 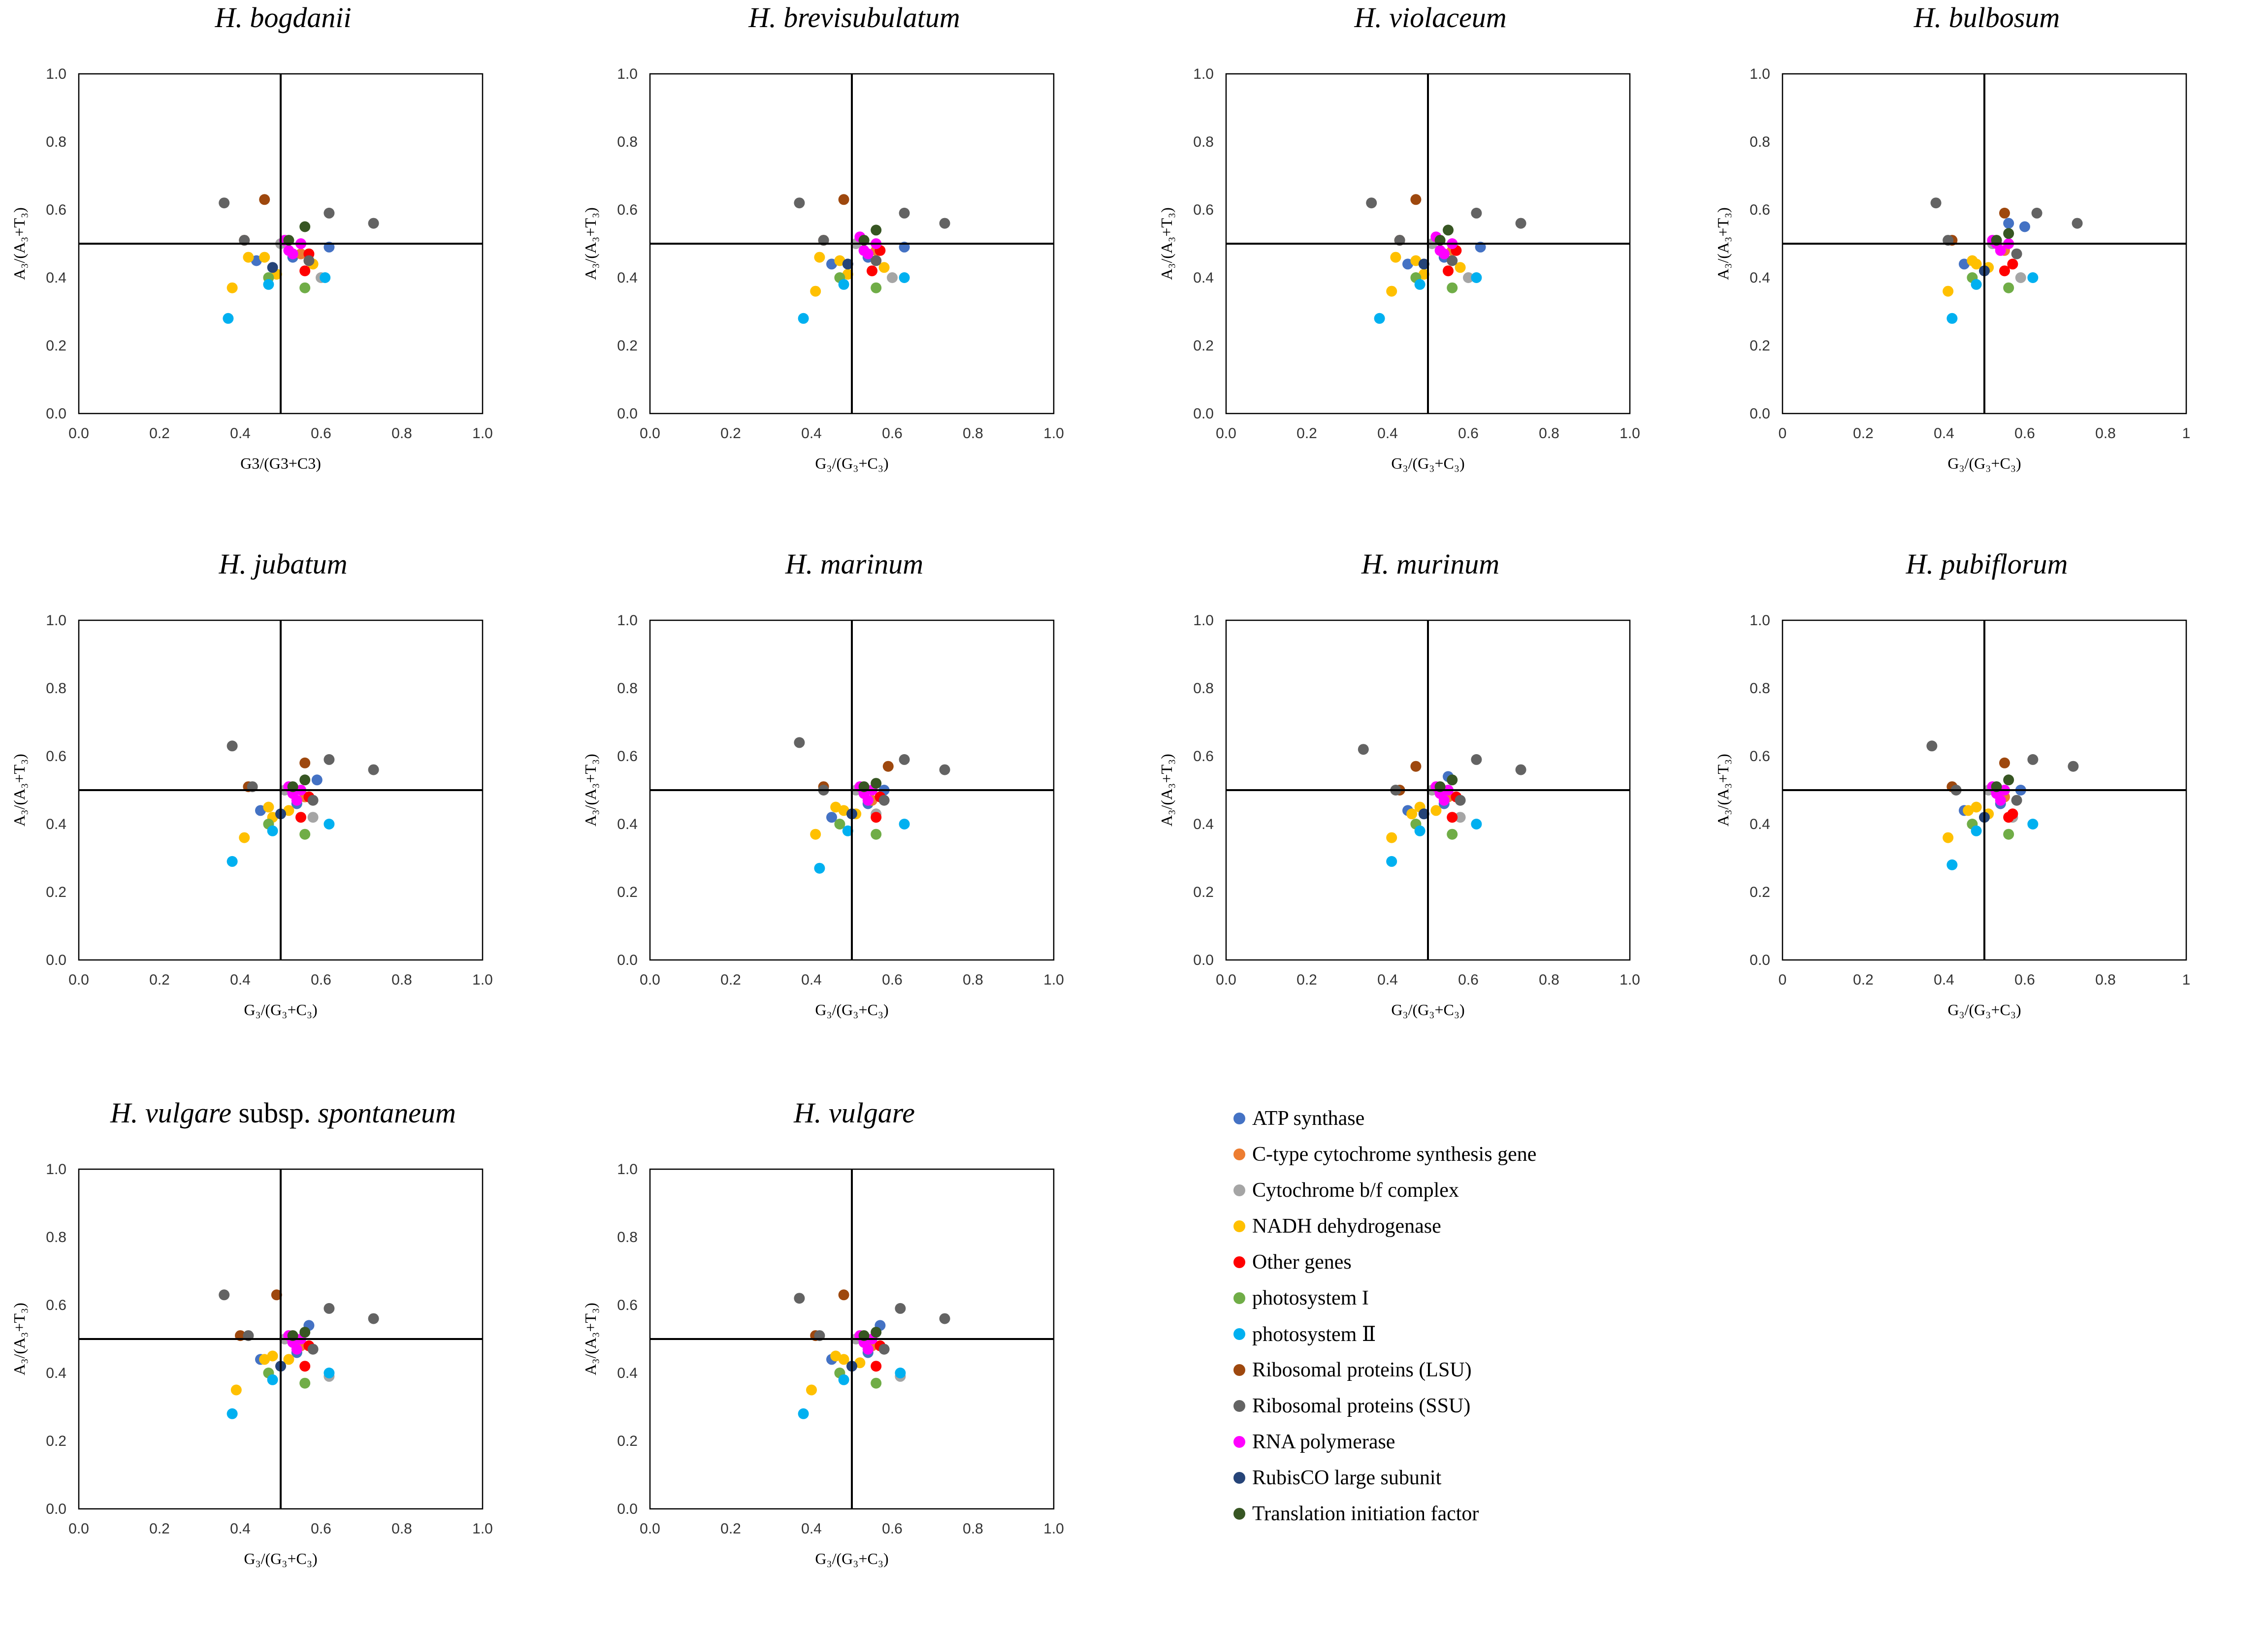 What do you see at coordinates (280, 463) in the screenshot?
I see `x-axis-label: G3/(G3+C3)` at bounding box center [280, 463].